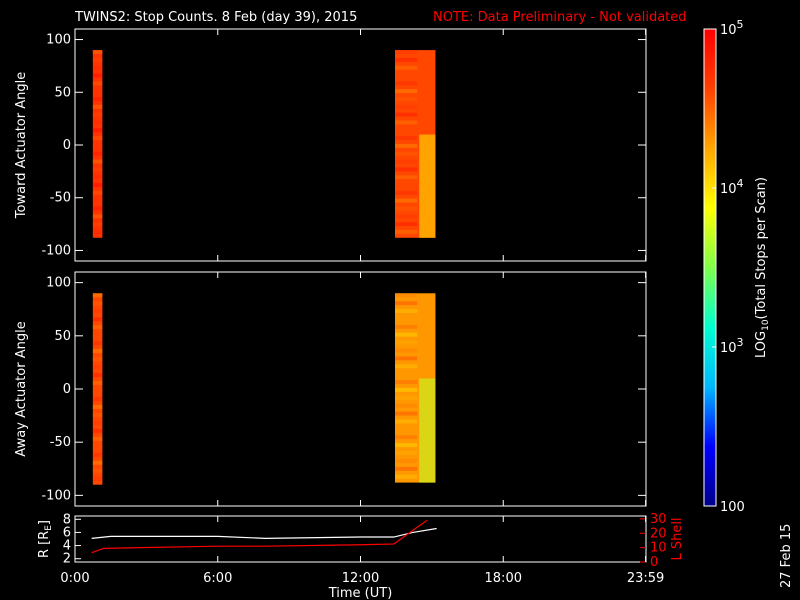  Describe the element at coordinates (503, 578) in the screenshot. I see `x-tick-label: 18:00` at that location.